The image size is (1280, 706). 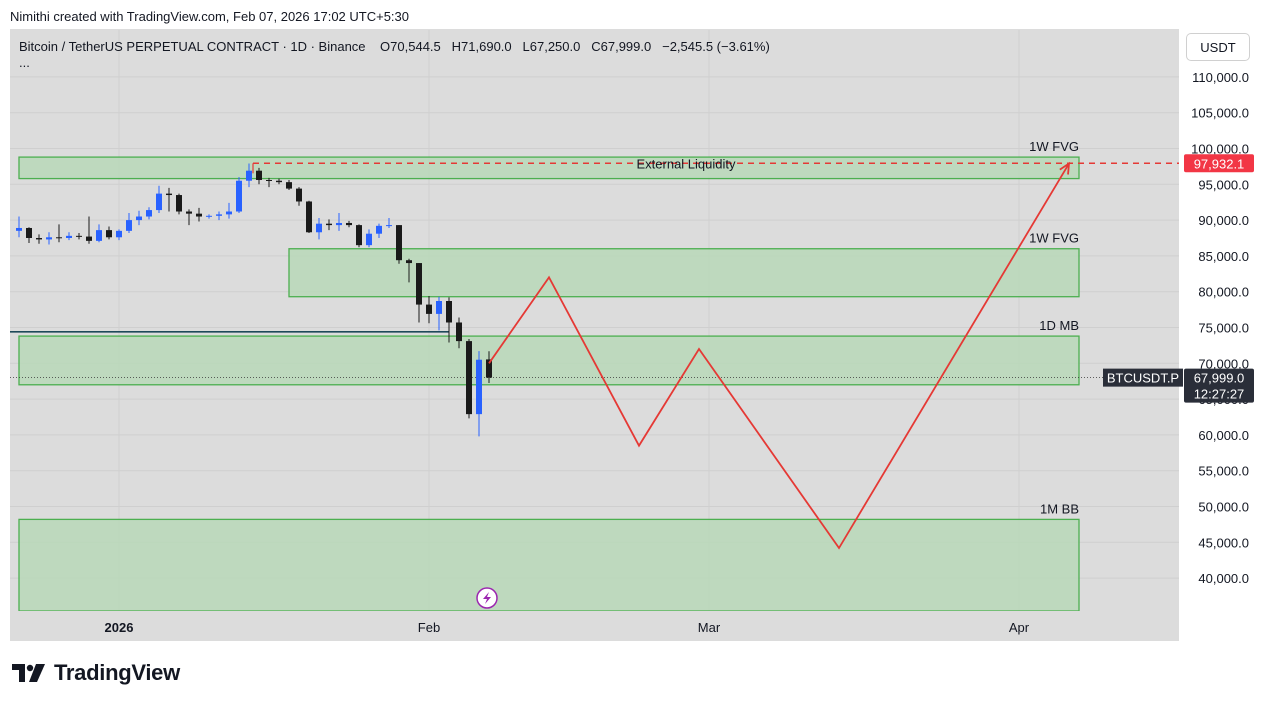 What do you see at coordinates (709, 627) in the screenshot?
I see `time-tick-label: Mar` at bounding box center [709, 627].